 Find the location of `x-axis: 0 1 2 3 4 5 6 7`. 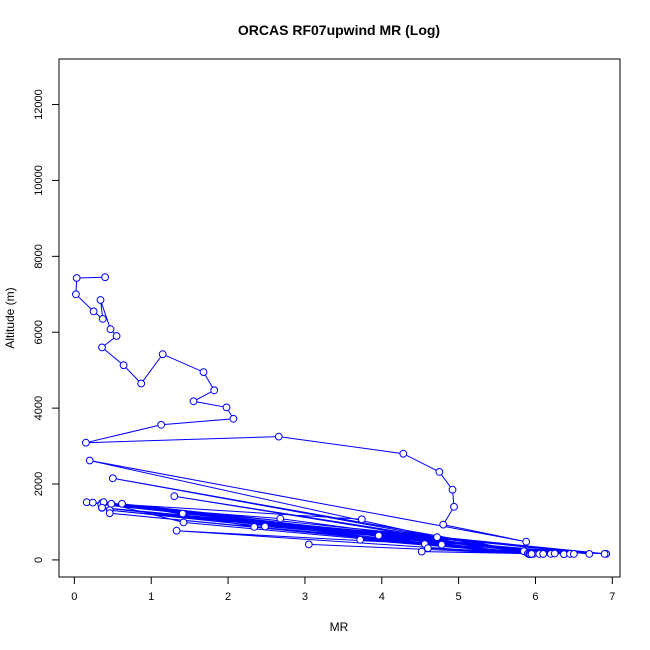

x-axis: 0 1 2 3 4 5 6 7 is located at coordinates (343, 589).